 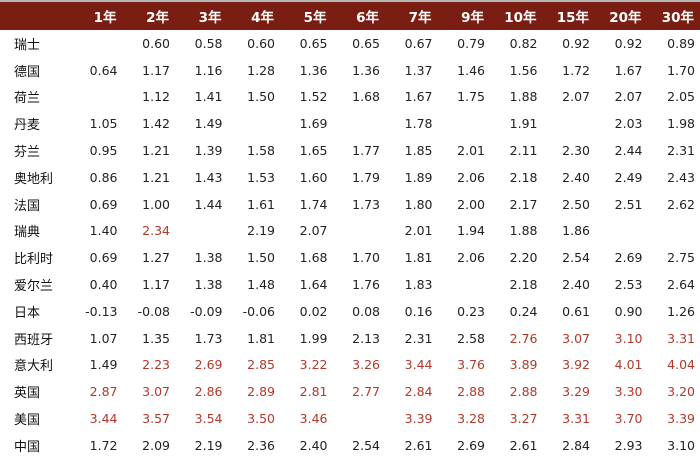 I want to click on yield-cell: 3.70, so click(x=621, y=418).